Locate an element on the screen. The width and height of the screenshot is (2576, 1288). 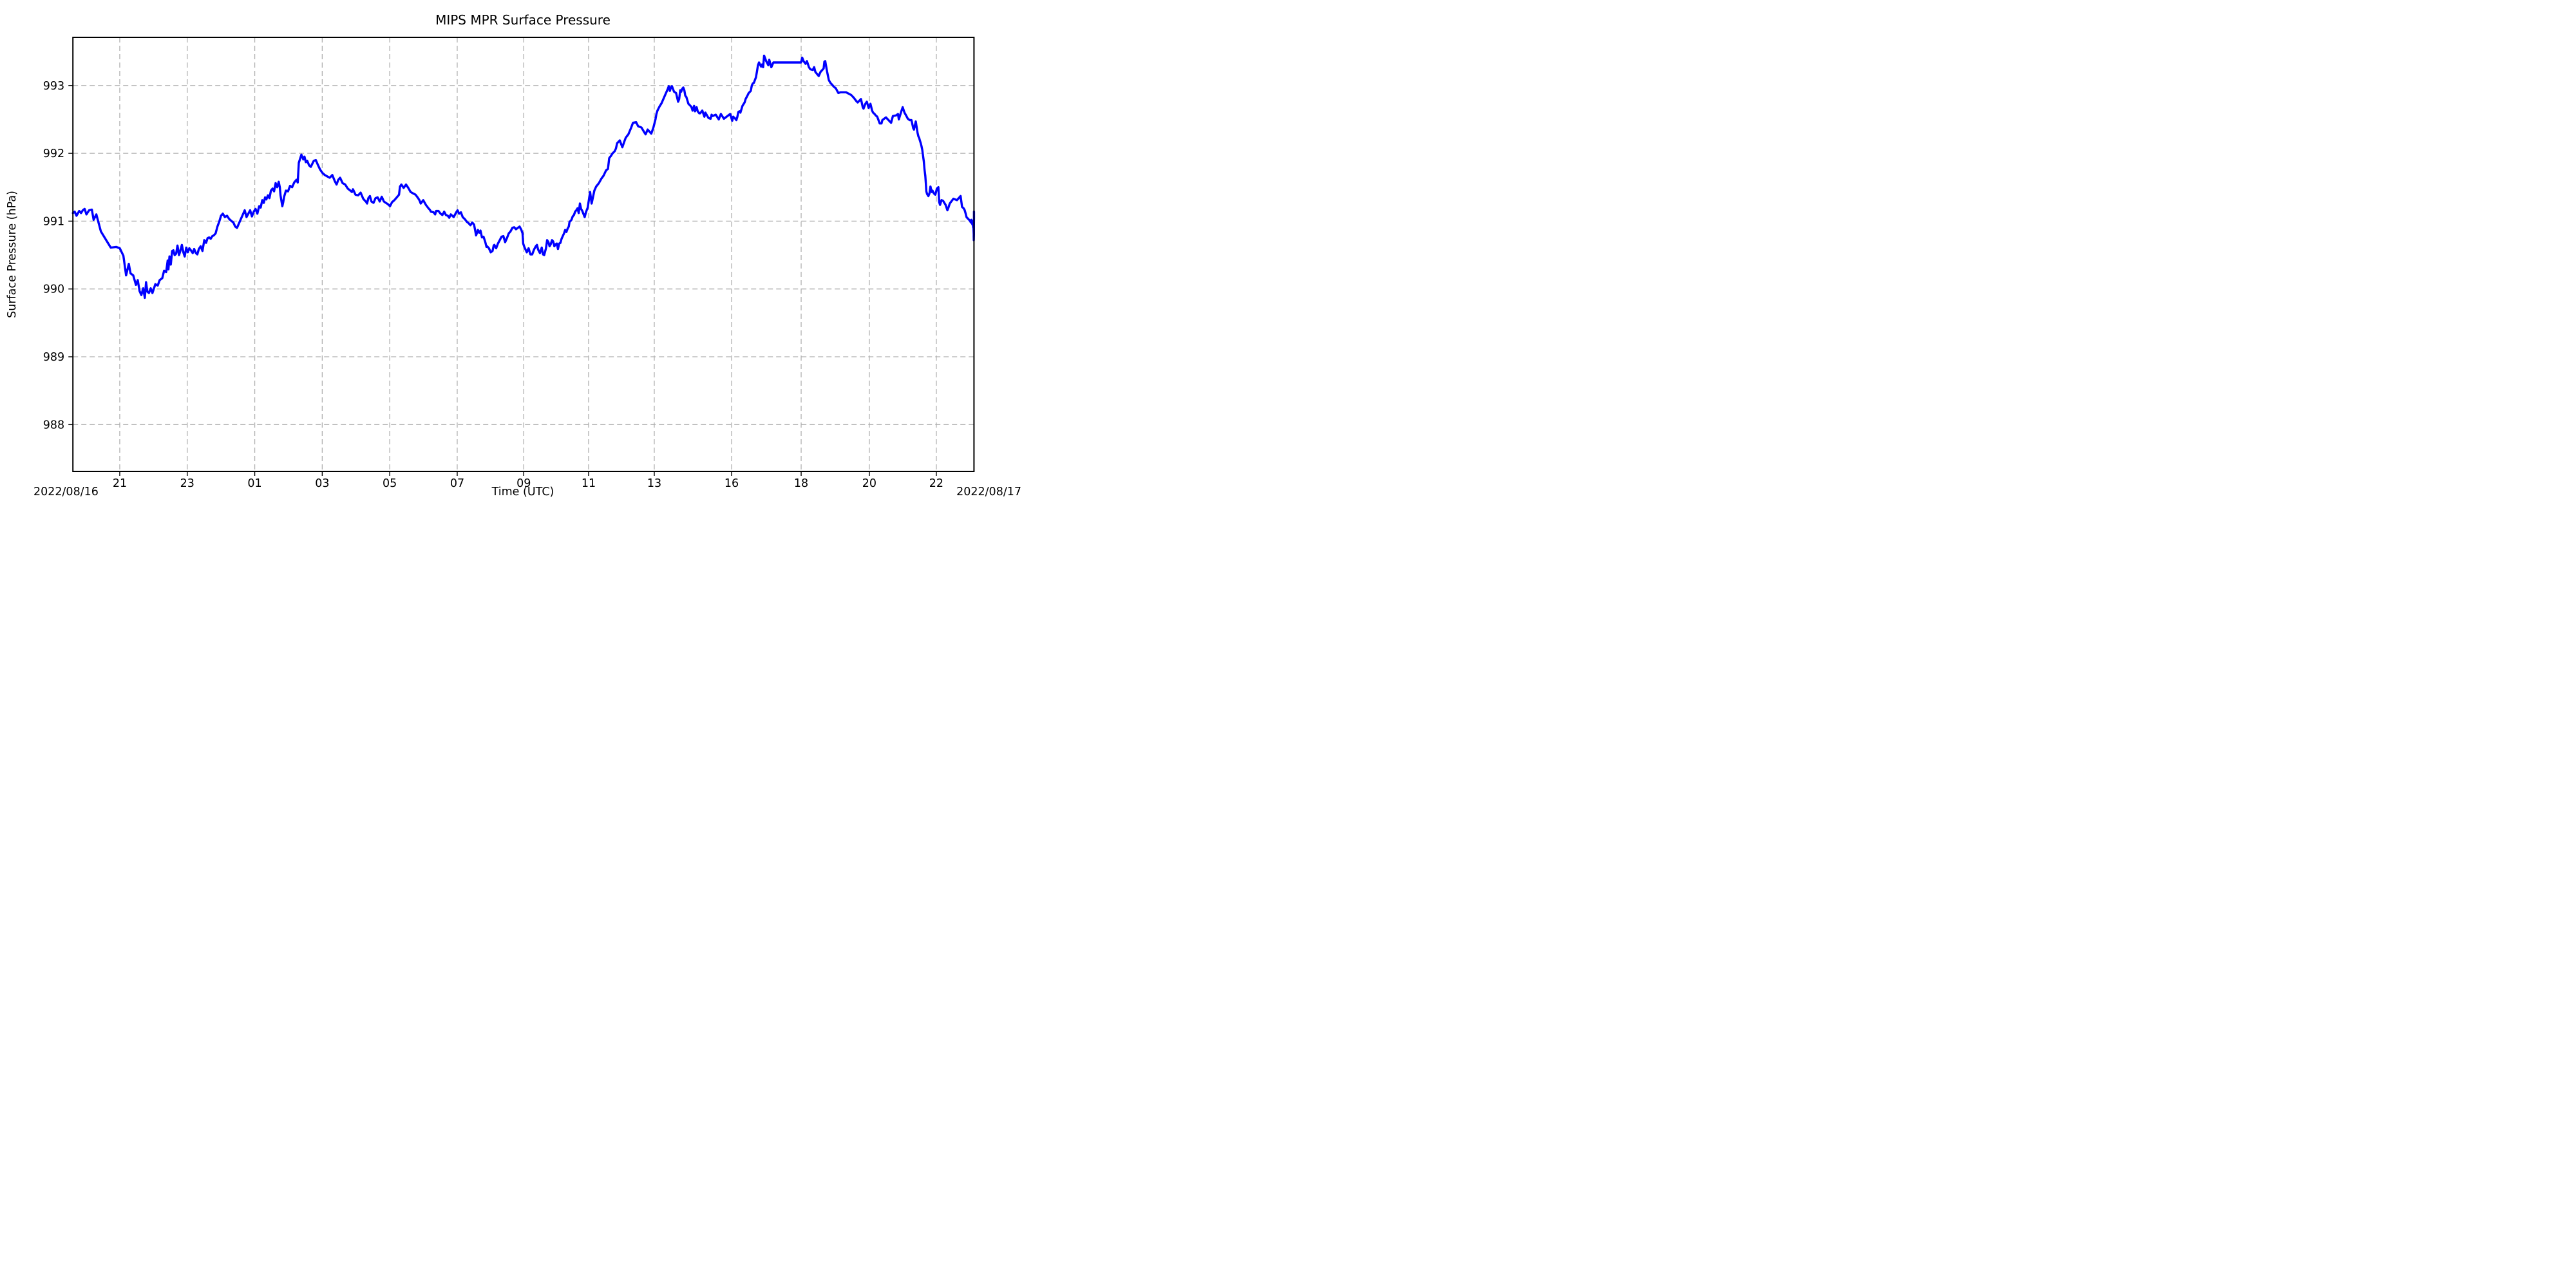
series-layer is located at coordinates (523, 176).